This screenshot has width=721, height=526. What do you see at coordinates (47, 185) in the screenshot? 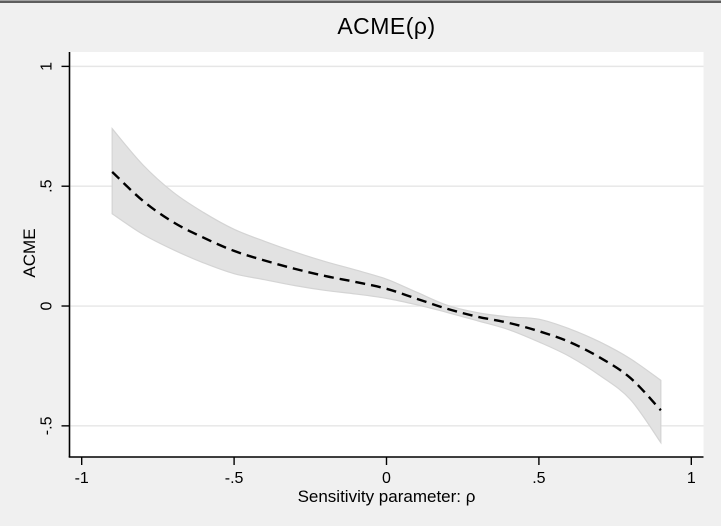
I see `y-tick-label: .5` at bounding box center [47, 185].